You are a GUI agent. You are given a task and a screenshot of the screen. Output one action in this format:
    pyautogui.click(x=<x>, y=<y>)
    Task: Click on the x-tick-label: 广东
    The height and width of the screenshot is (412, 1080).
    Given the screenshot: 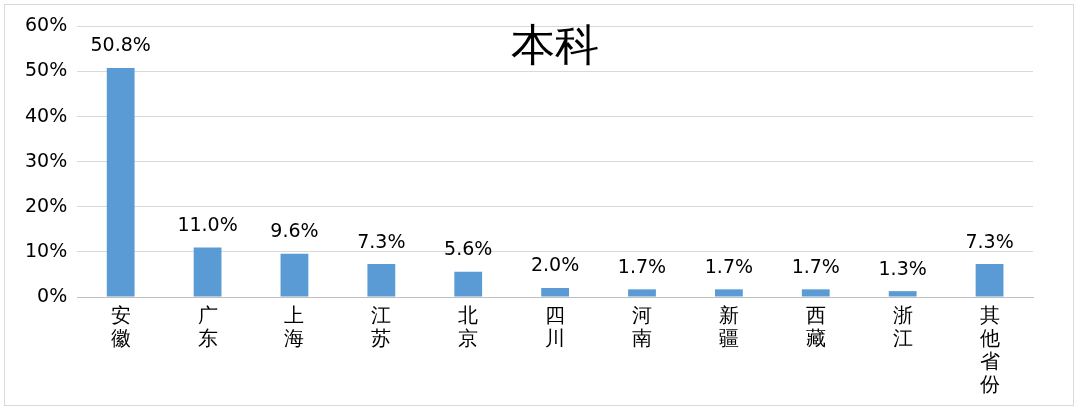 What is the action you would take?
    pyautogui.click(x=207, y=326)
    